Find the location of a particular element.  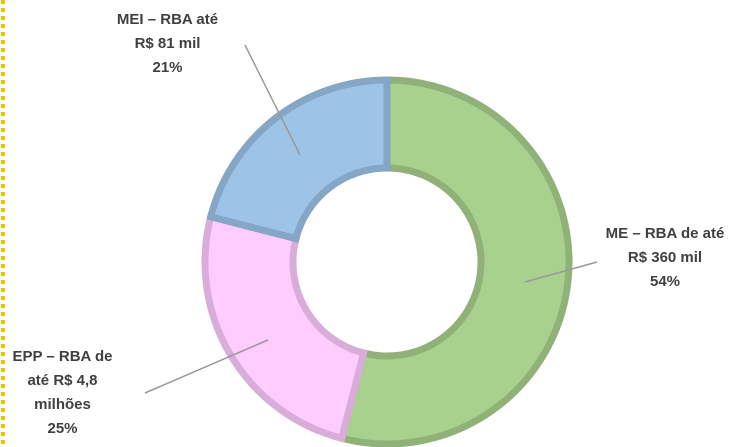

value-label: 21% is located at coordinates (167, 67).